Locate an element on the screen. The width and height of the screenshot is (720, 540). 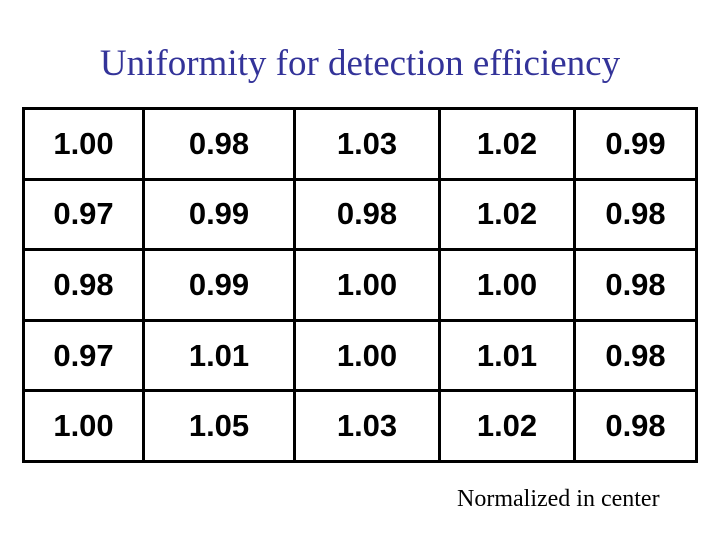
table-row: 1.00 0.98 1.03 1.02 0.99 is located at coordinates (360, 144).